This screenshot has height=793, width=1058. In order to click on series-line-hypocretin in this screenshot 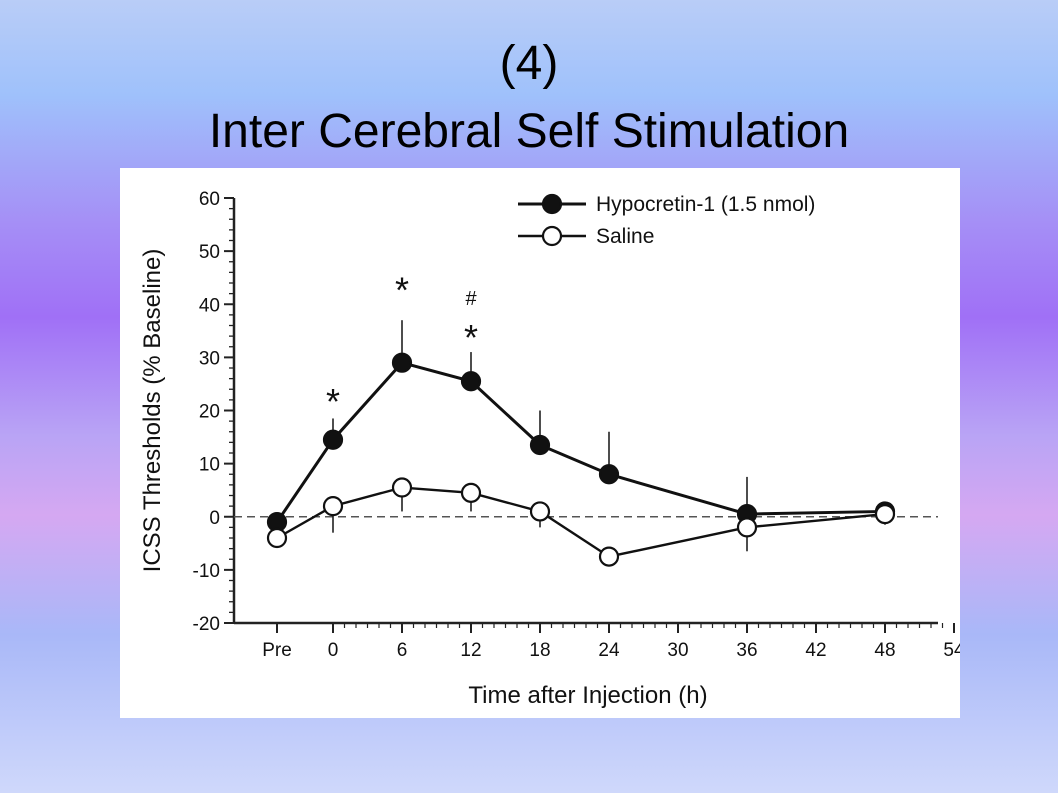, I will do `click(580, 441)`.